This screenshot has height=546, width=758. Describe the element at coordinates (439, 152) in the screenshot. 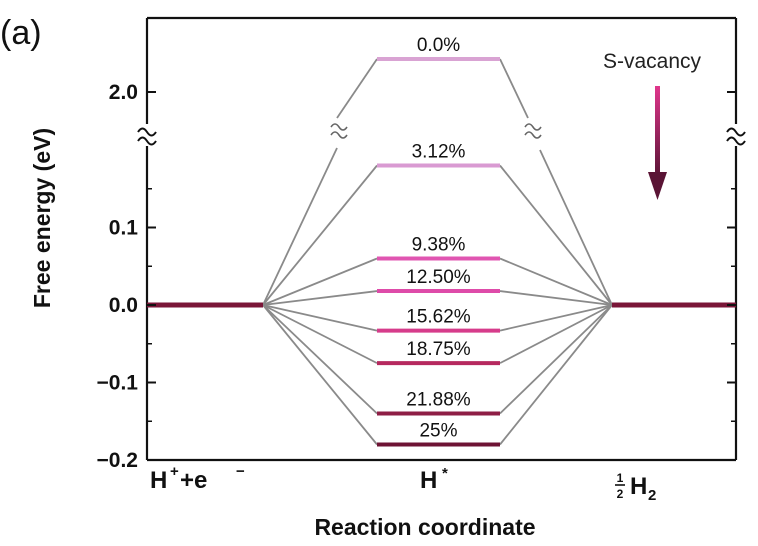

I see `energy-level-label: 3.12%` at that location.